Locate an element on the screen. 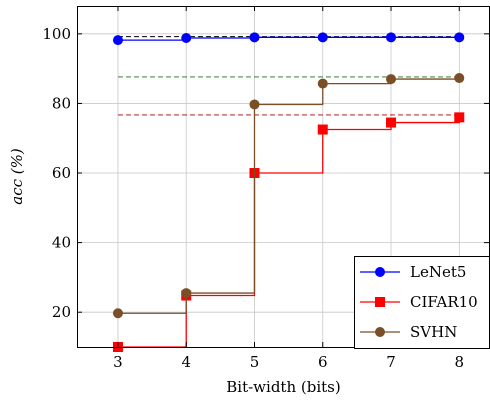 This screenshot has height=403, width=490. x-tick-label: 4 is located at coordinates (186, 362).